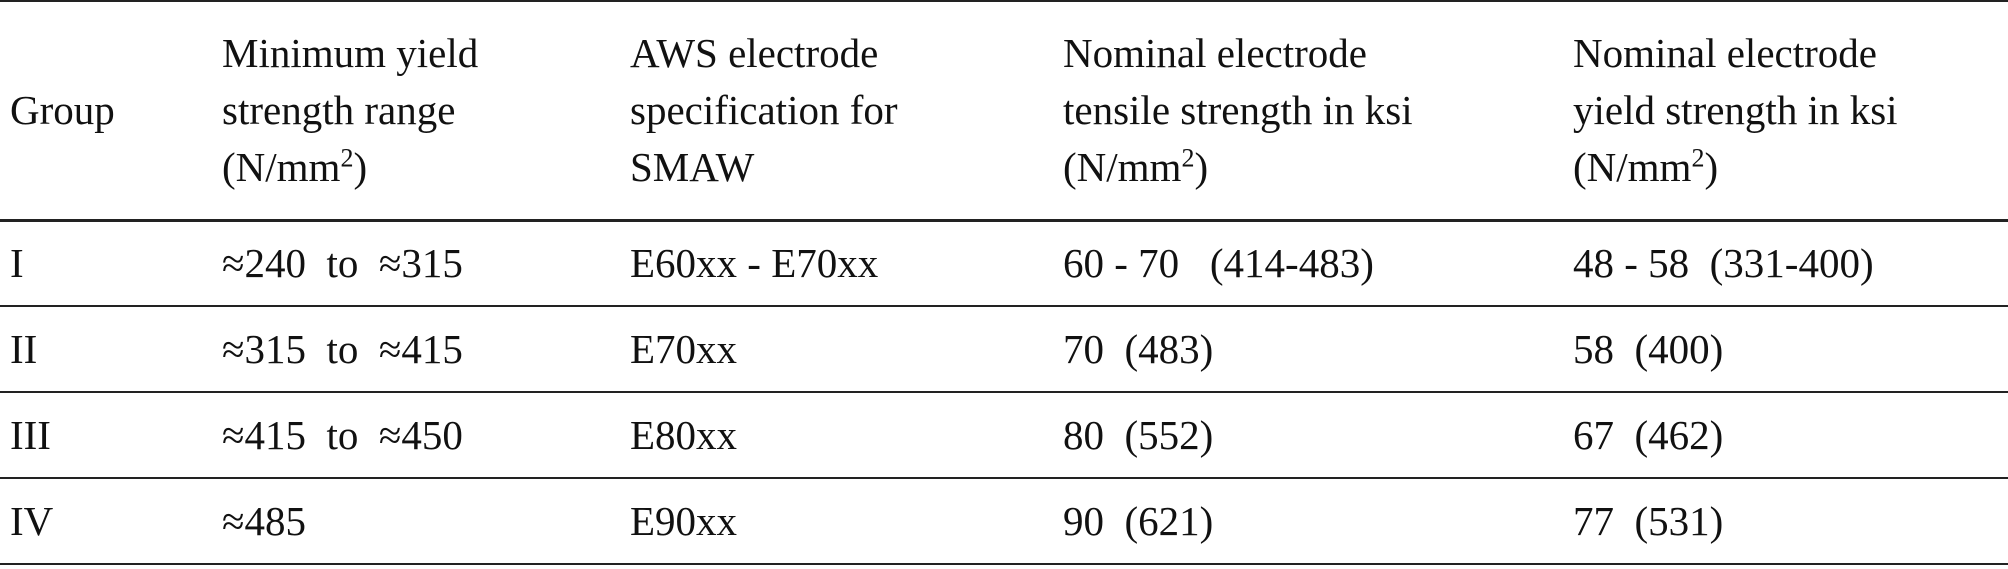 The image size is (2008, 569). Describe the element at coordinates (684, 520) in the screenshot. I see `table-cell: E90xx` at that location.